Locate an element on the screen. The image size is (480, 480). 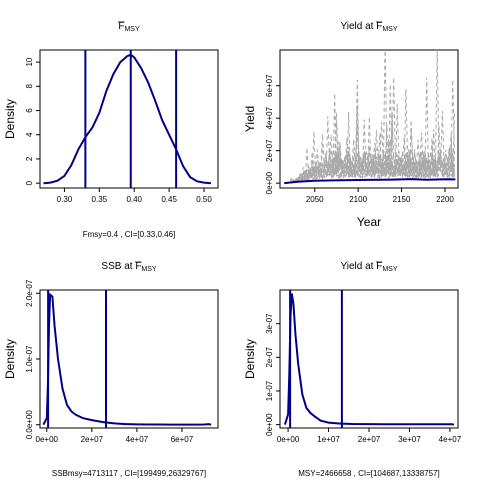
x-tick-label: 0.45 is located at coordinates (169, 199).